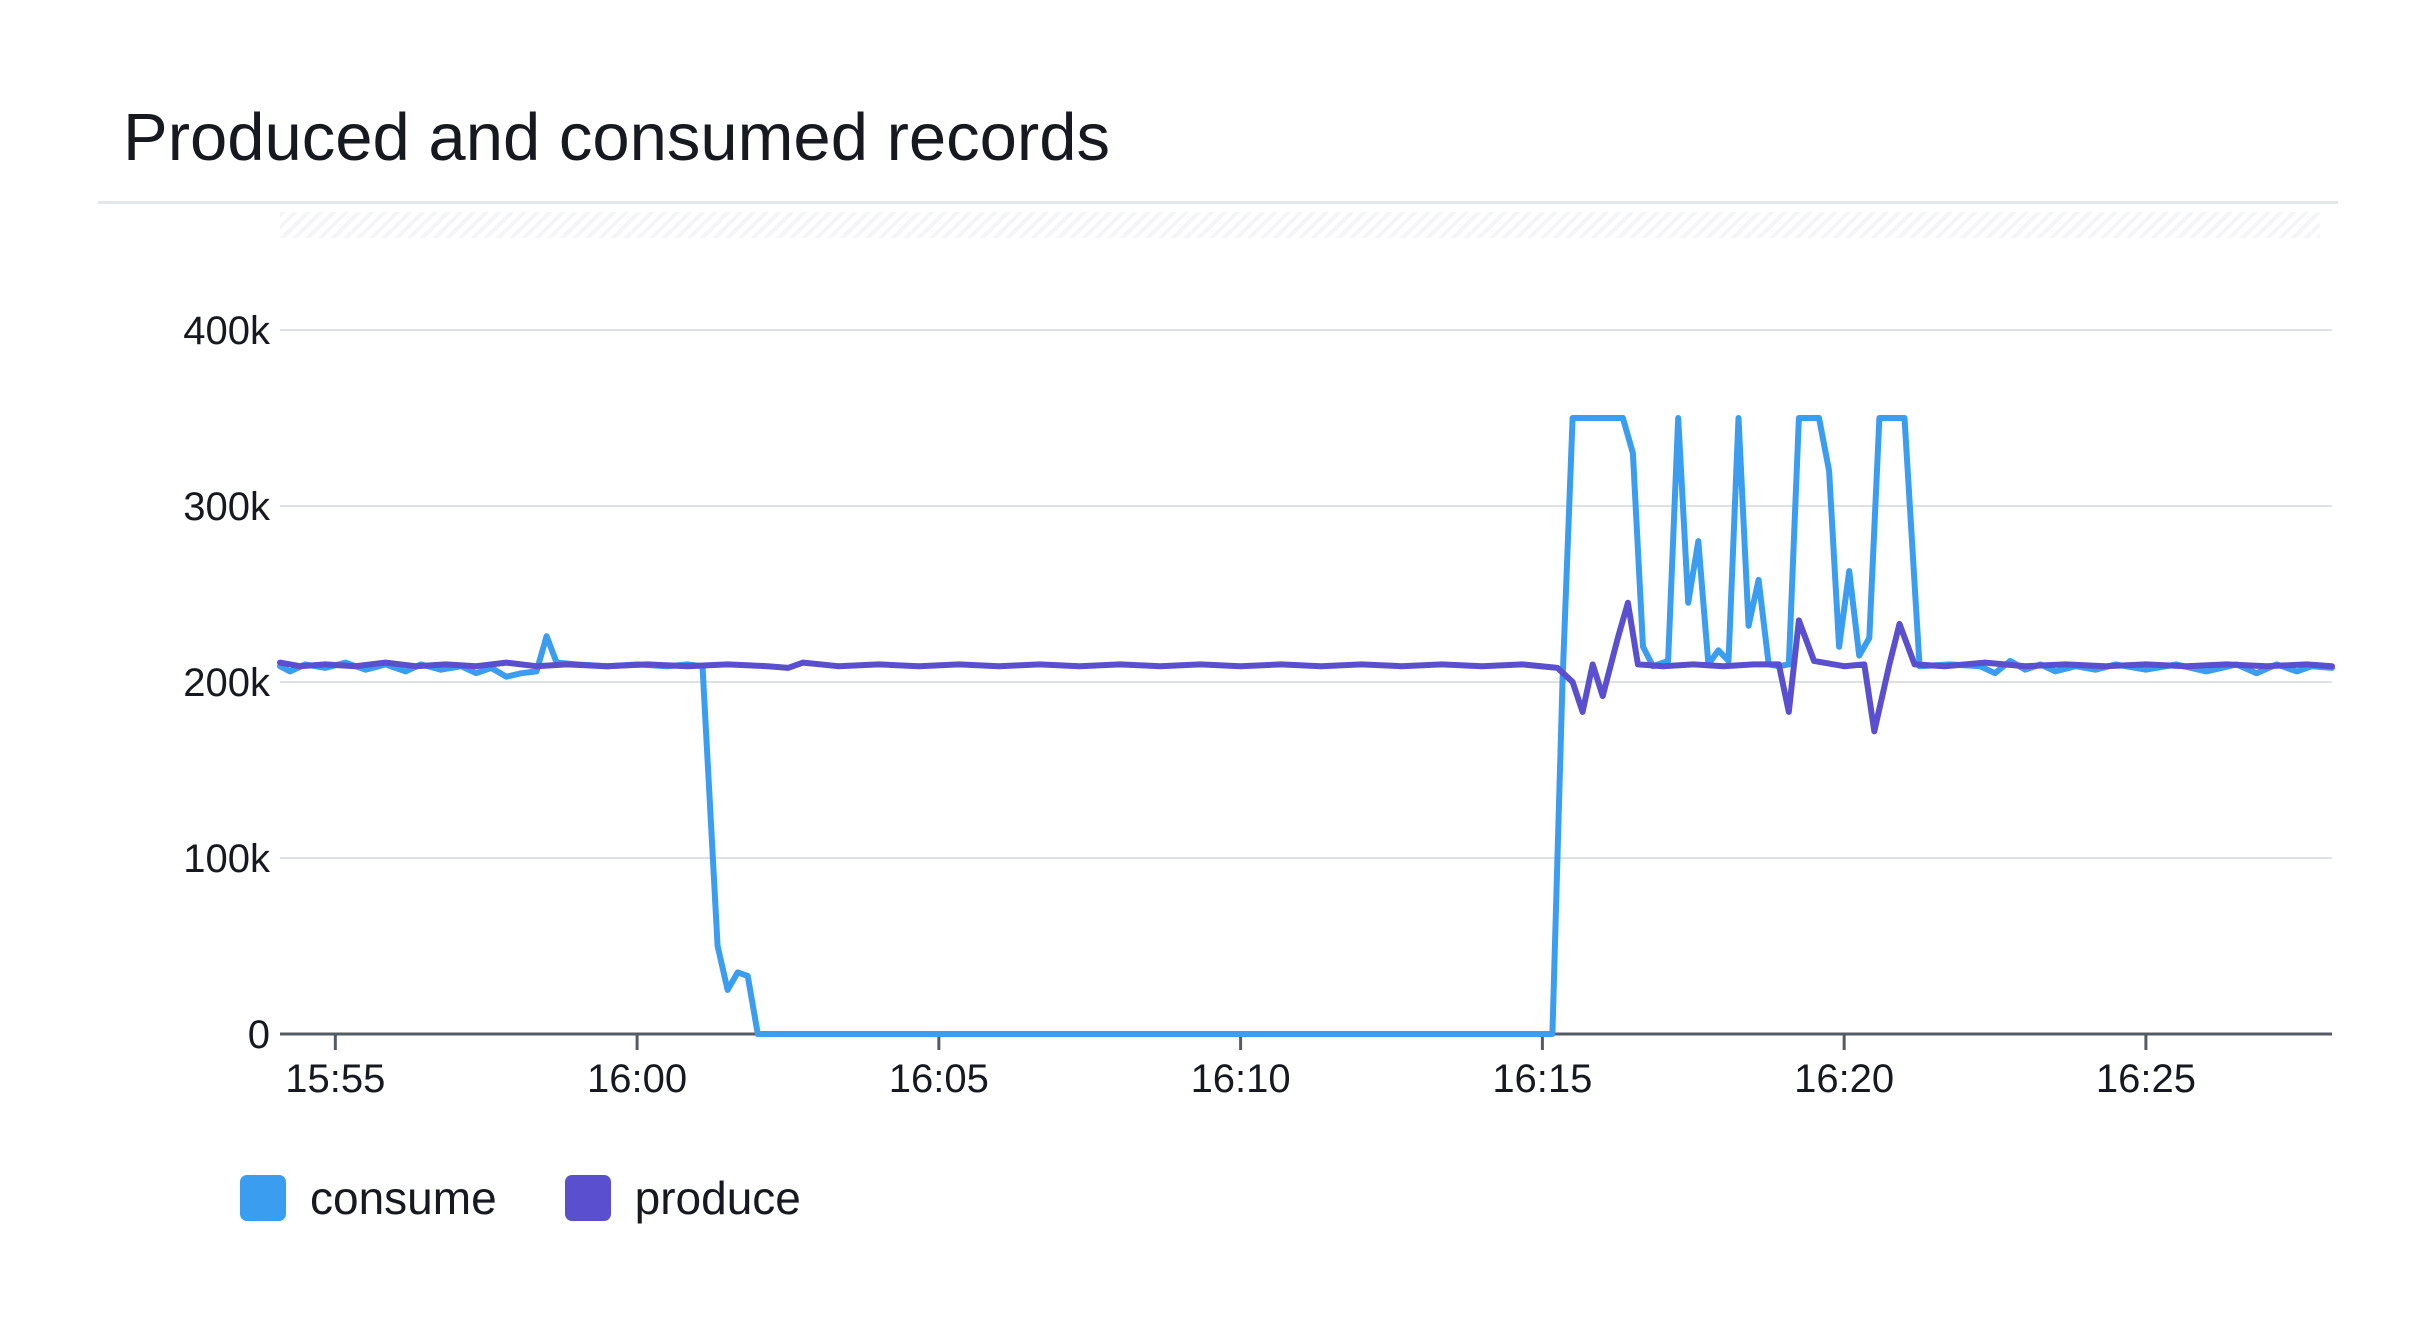 The image size is (2426, 1324). What do you see at coordinates (717, 1198) in the screenshot?
I see `legend-label: produce` at bounding box center [717, 1198].